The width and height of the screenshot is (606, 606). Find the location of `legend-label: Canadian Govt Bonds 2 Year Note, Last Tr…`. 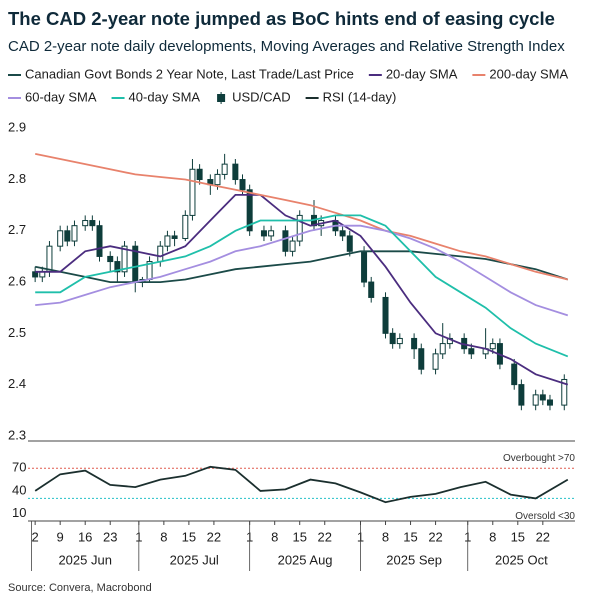

legend-label: Canadian Govt Bonds 2 Year Note, Last Tr… is located at coordinates (189, 73).